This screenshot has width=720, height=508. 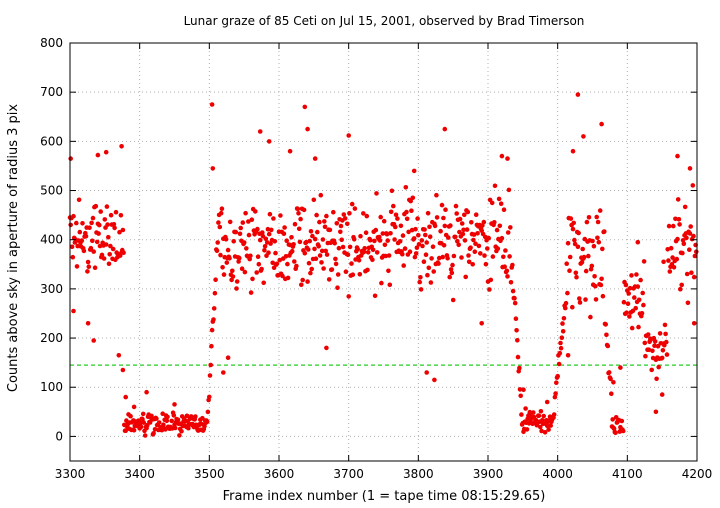 What do you see at coordinates (139, 474) in the screenshot?
I see `x-tick-label: 3400` at bounding box center [139, 474].